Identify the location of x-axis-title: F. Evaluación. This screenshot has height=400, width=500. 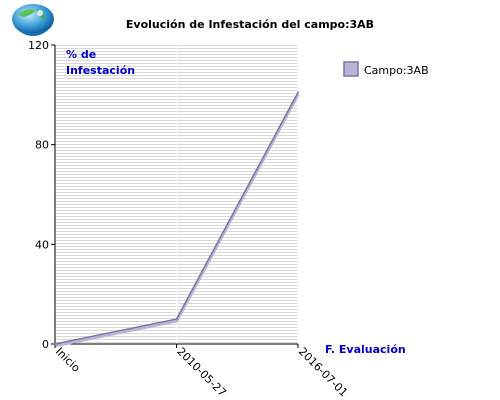
(365, 349).